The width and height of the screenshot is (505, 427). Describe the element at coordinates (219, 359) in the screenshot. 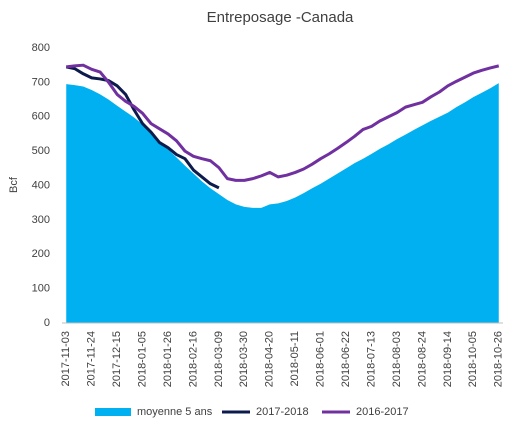

I see `x-tick-label: 2018-03-09` at that location.